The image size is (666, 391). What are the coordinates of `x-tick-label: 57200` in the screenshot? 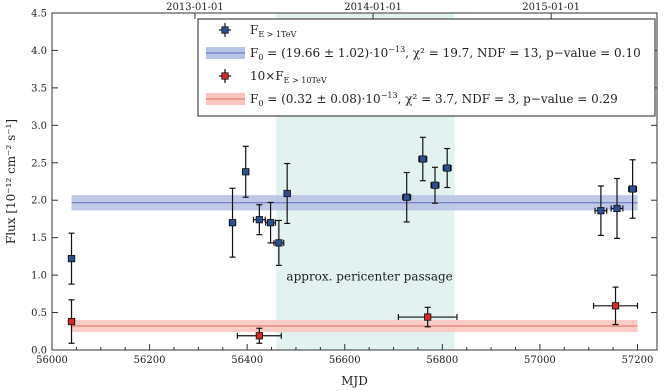 It's located at (638, 360).